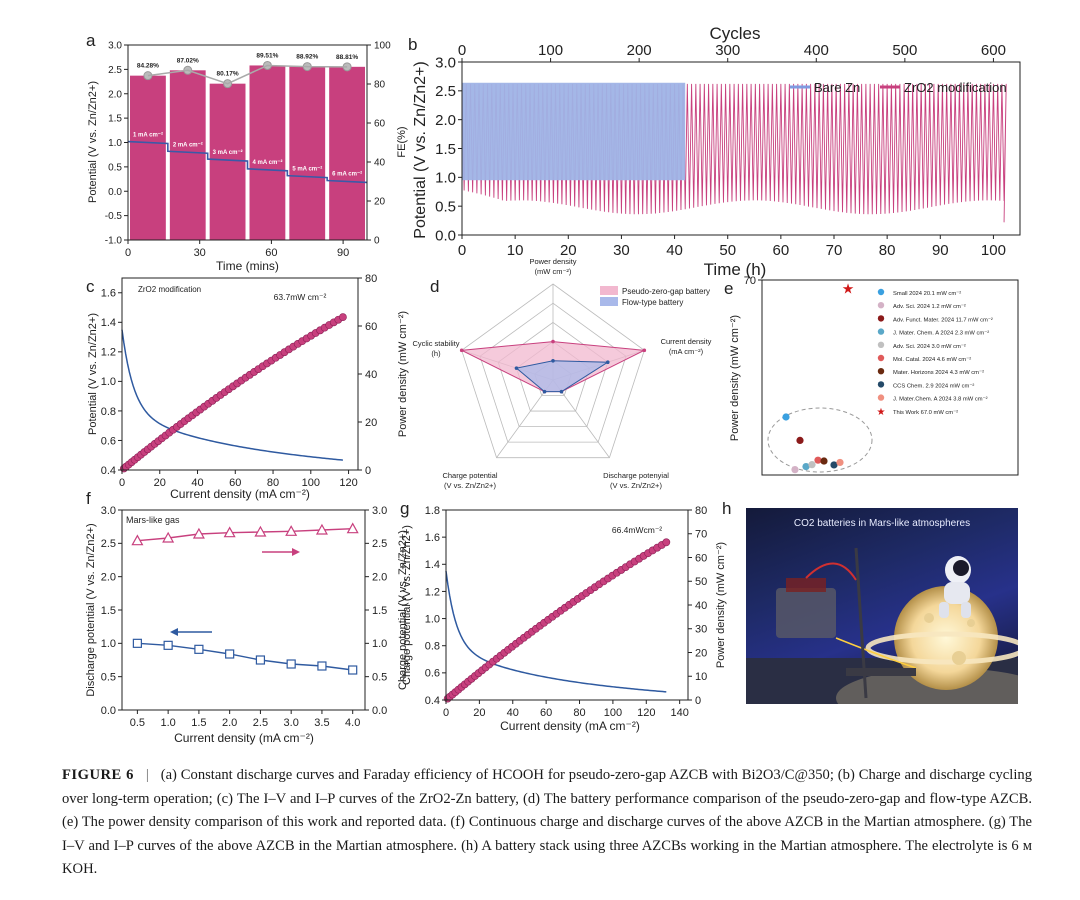  I want to click on xtick-g-label: 60, so click(546, 713).